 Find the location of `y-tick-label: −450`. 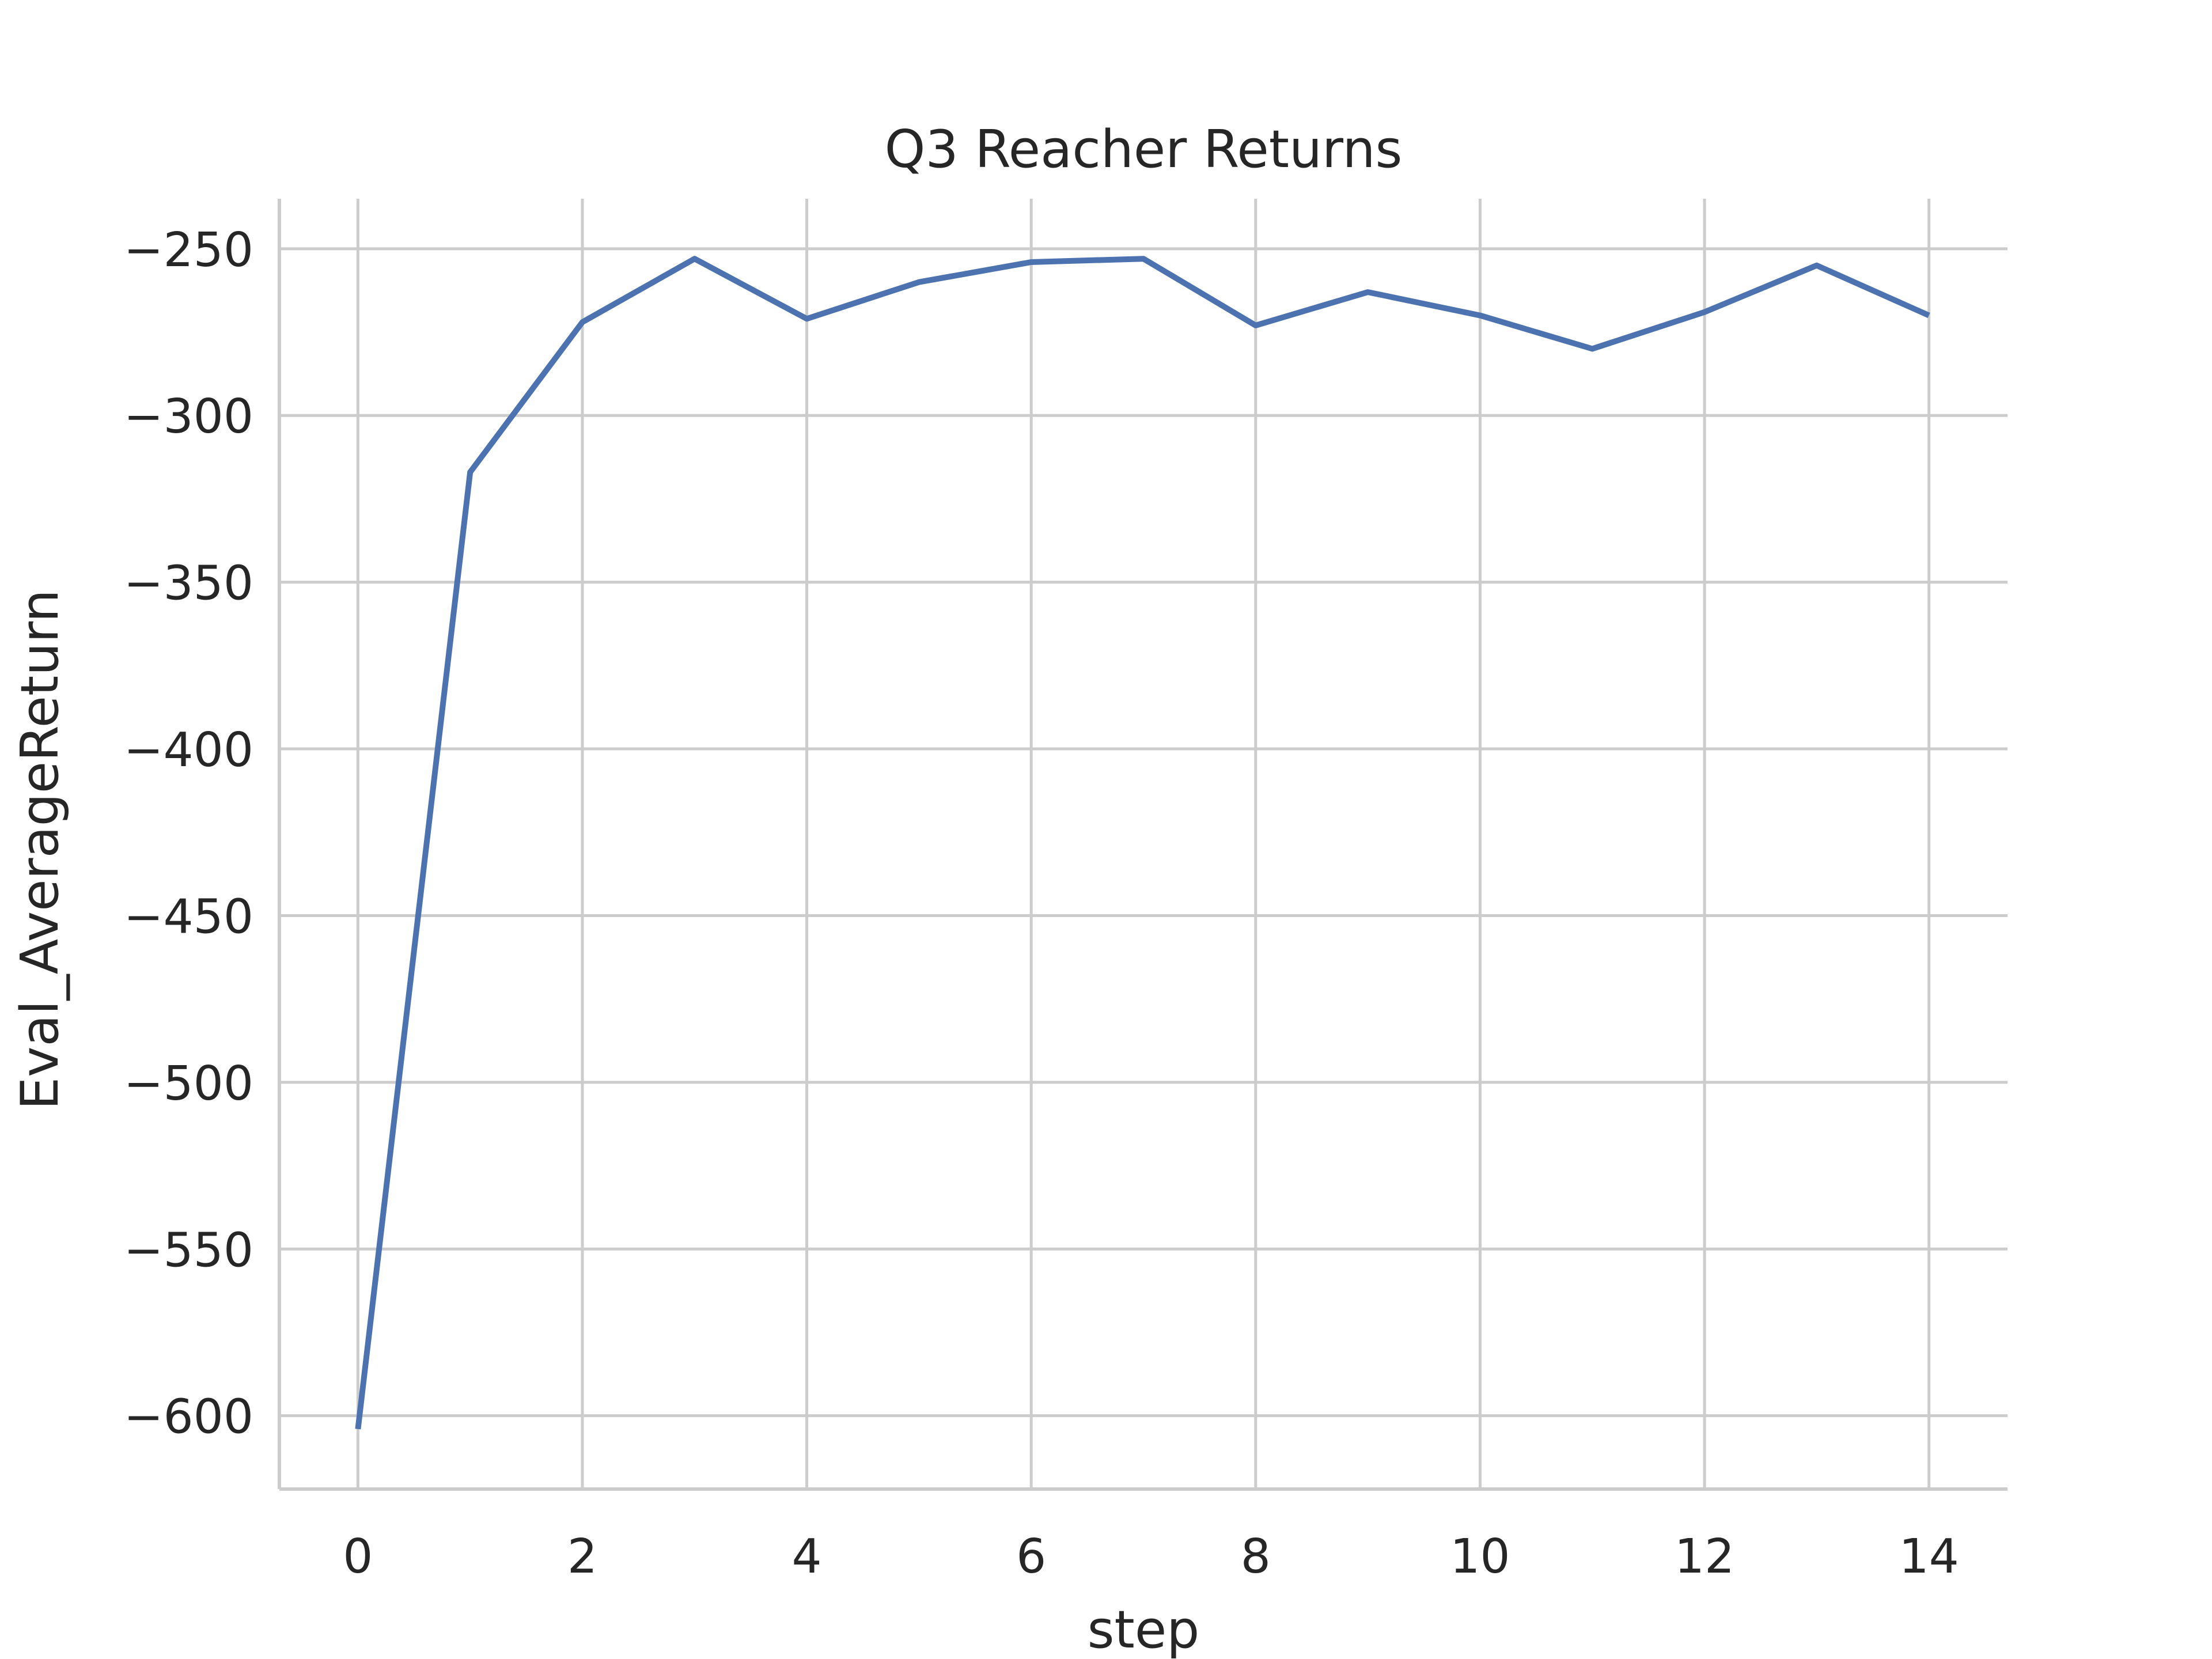

y-tick-label: −450 is located at coordinates (188, 916).